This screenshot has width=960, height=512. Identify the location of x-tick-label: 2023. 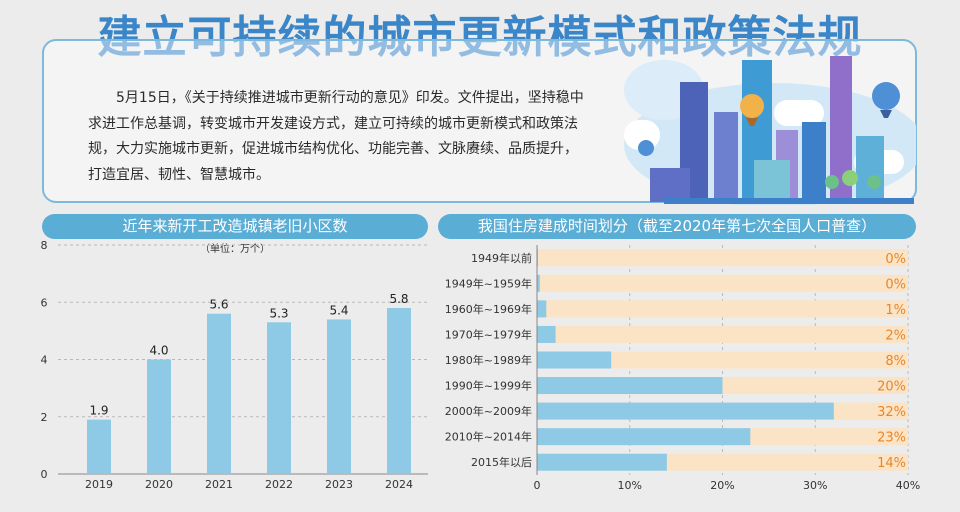
(339, 484).